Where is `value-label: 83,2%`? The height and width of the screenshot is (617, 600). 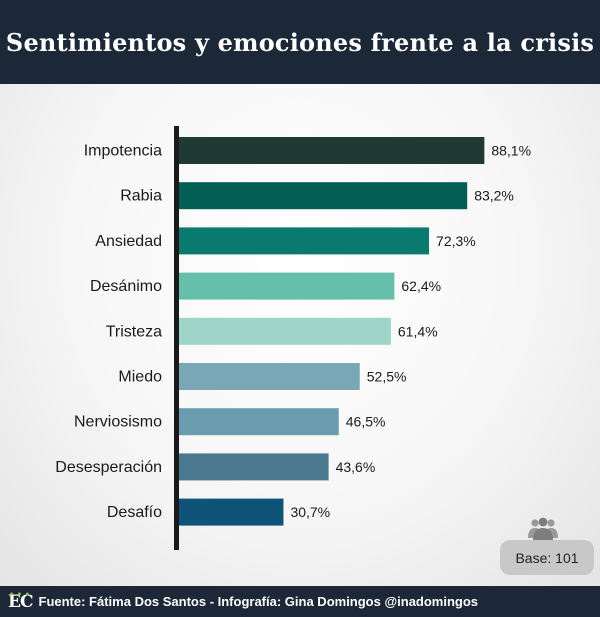 value-label: 83,2% is located at coordinates (494, 196).